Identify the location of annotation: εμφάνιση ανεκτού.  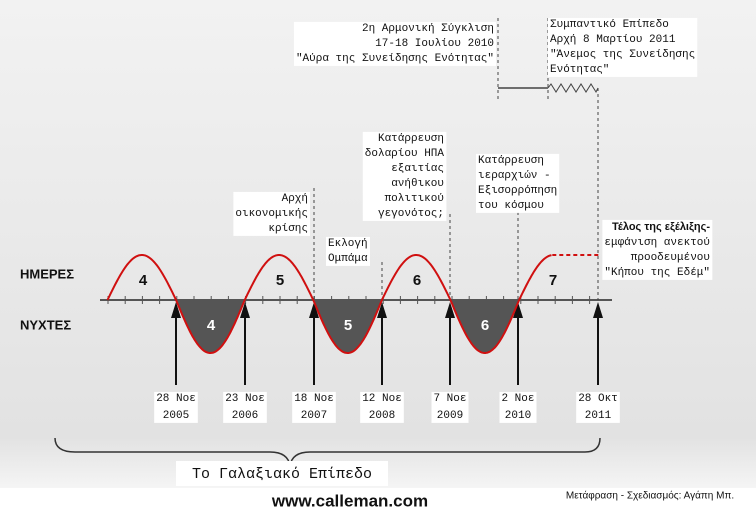
(657, 243).